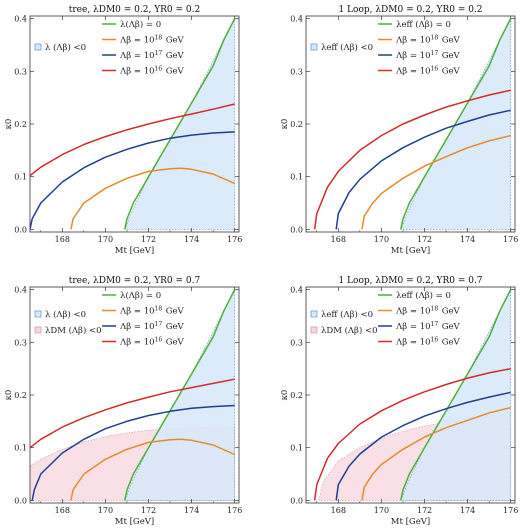  Describe the element at coordinates (135, 281) in the screenshot. I see `chart-title: tree, λDM0 = 0.2, YR0 = 0.7` at that location.